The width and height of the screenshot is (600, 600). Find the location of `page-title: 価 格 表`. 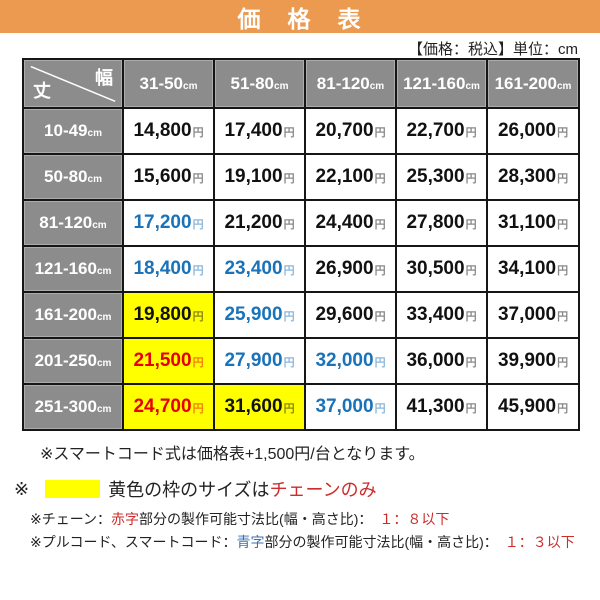

page-title: 価 格 表 is located at coordinates (300, 18).